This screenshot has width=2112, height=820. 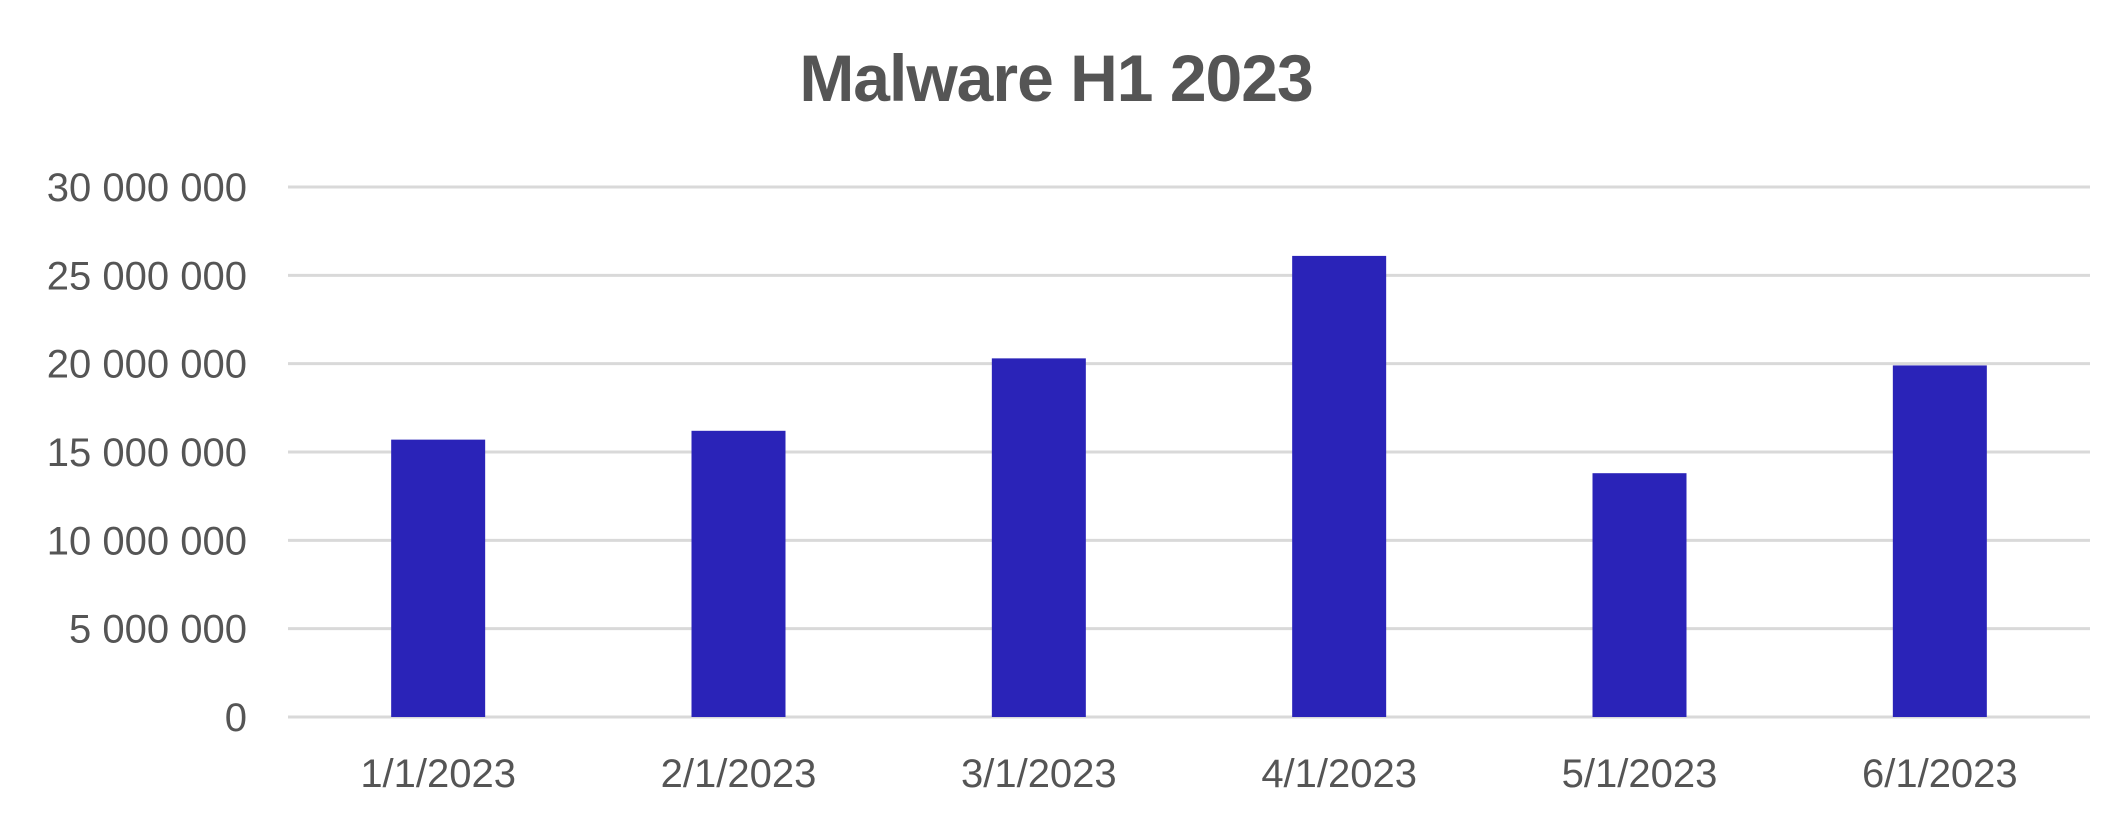 What do you see at coordinates (158, 630) in the screenshot?
I see `y-tick-label: 5 000 000` at bounding box center [158, 630].